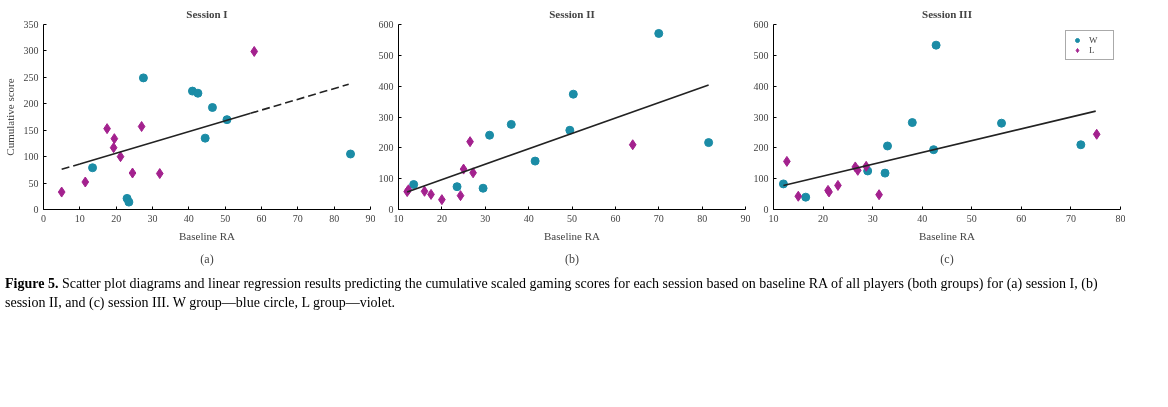 The width and height of the screenshot is (1168, 407). What do you see at coordinates (31, 130) in the screenshot?
I see `y-tick-label: 150` at bounding box center [31, 130].